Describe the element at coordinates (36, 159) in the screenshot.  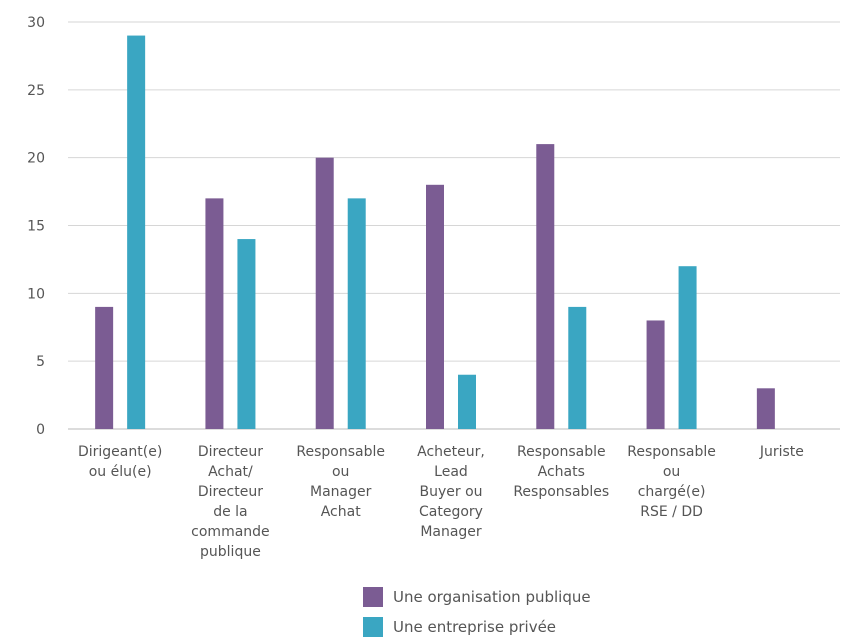
I see `y-tick-label: 20` at that location.